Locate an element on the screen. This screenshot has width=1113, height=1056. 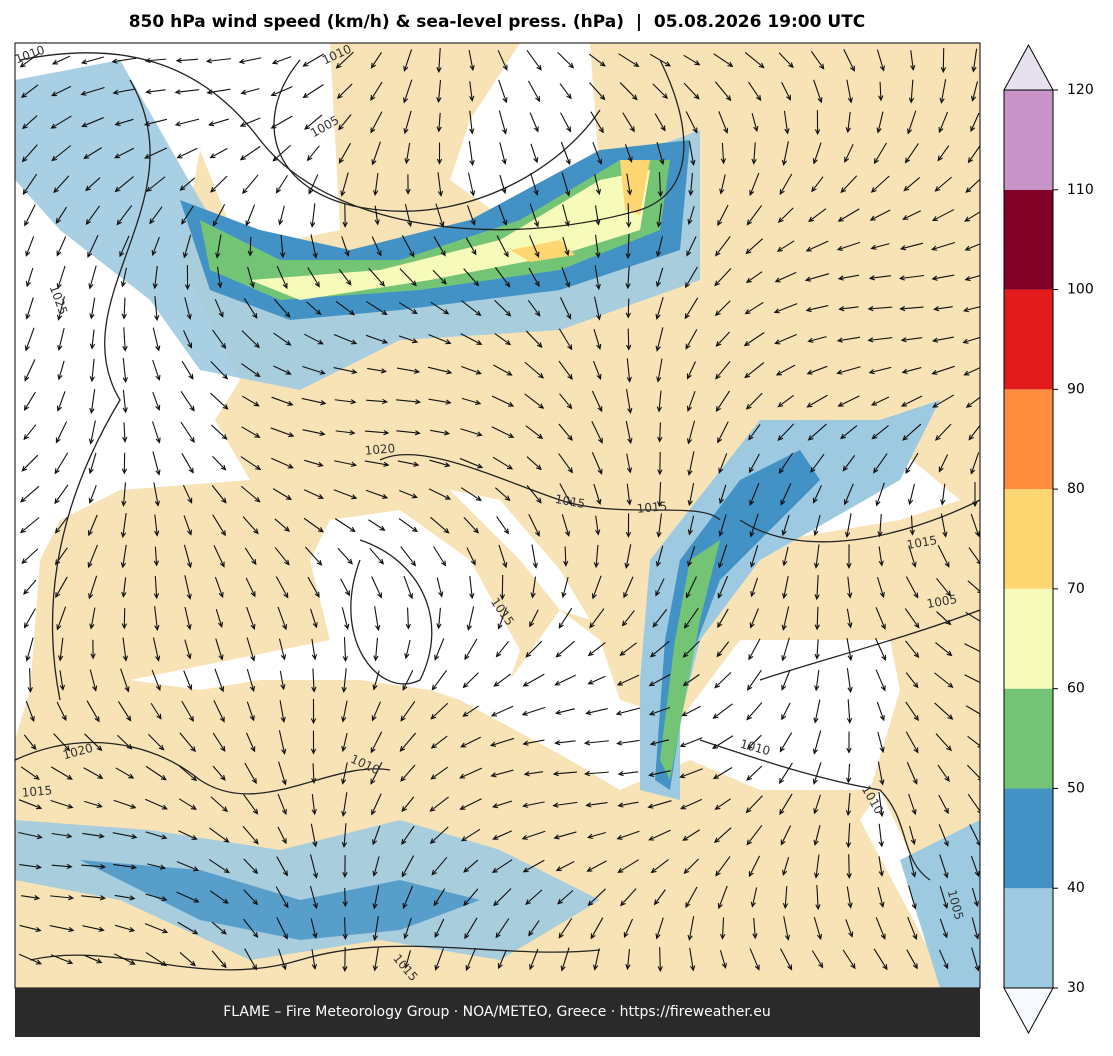
colorbar-tick-label: 70 is located at coordinates (1076, 589).